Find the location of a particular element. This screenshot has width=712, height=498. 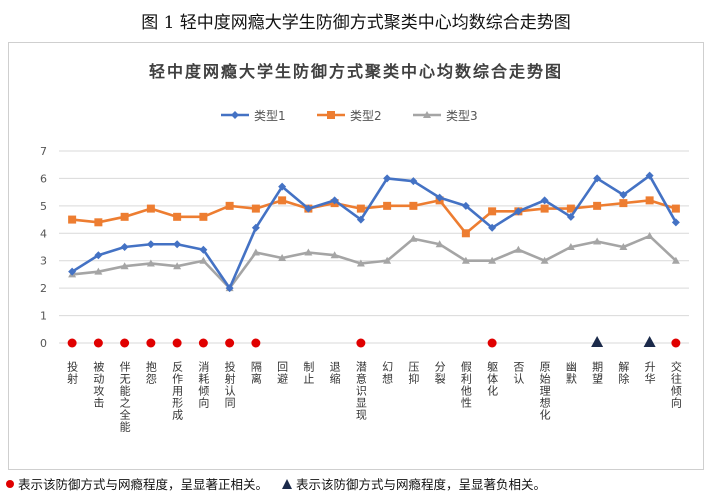

footnote-negative: 表示该防御方式与网瘾程度，呈显著负相关。 is located at coordinates (421, 484).